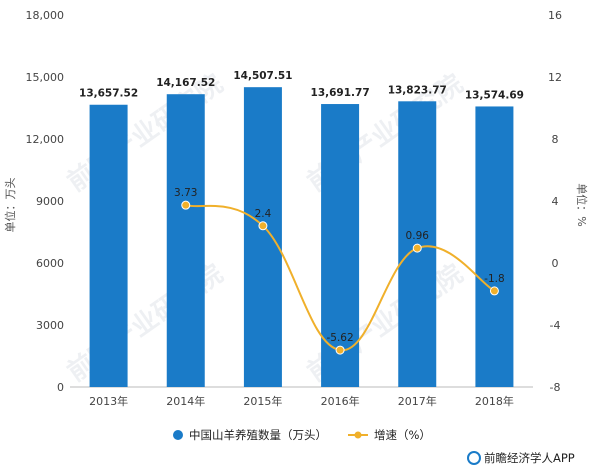  What do you see at coordinates (494, 279) in the screenshot?
I see `line-value-label: -1.8` at bounding box center [494, 279].